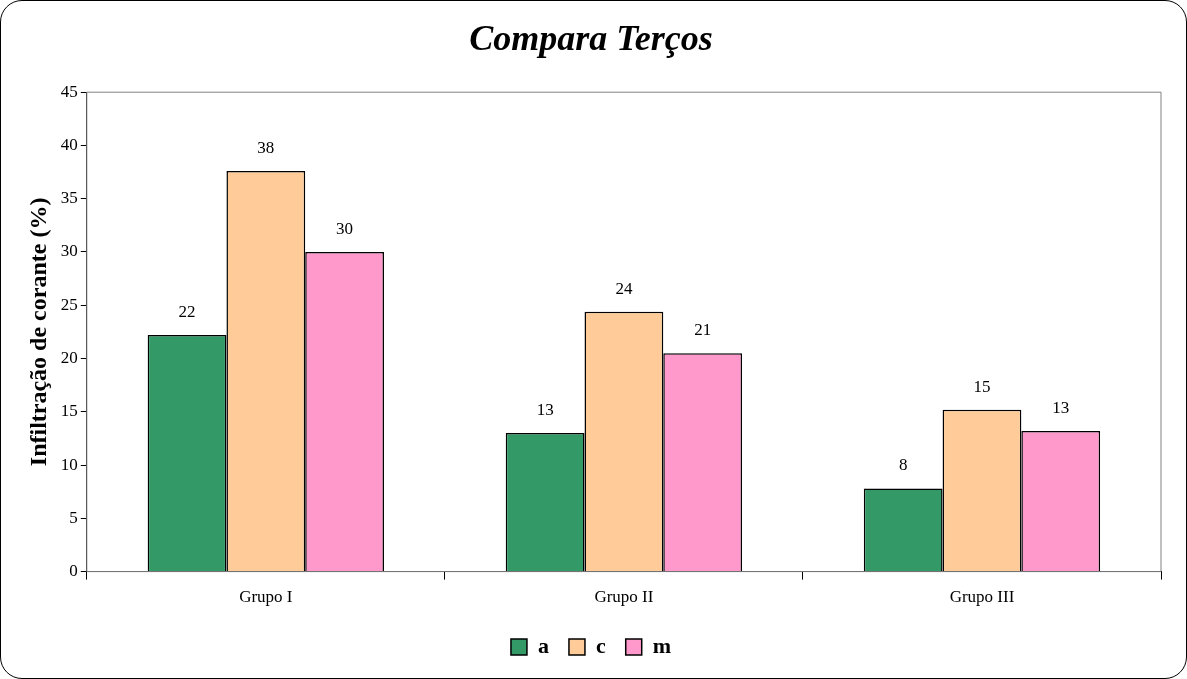 This screenshot has height=679, width=1187. What do you see at coordinates (624, 288) in the screenshot?
I see `data-label: 24` at bounding box center [624, 288].